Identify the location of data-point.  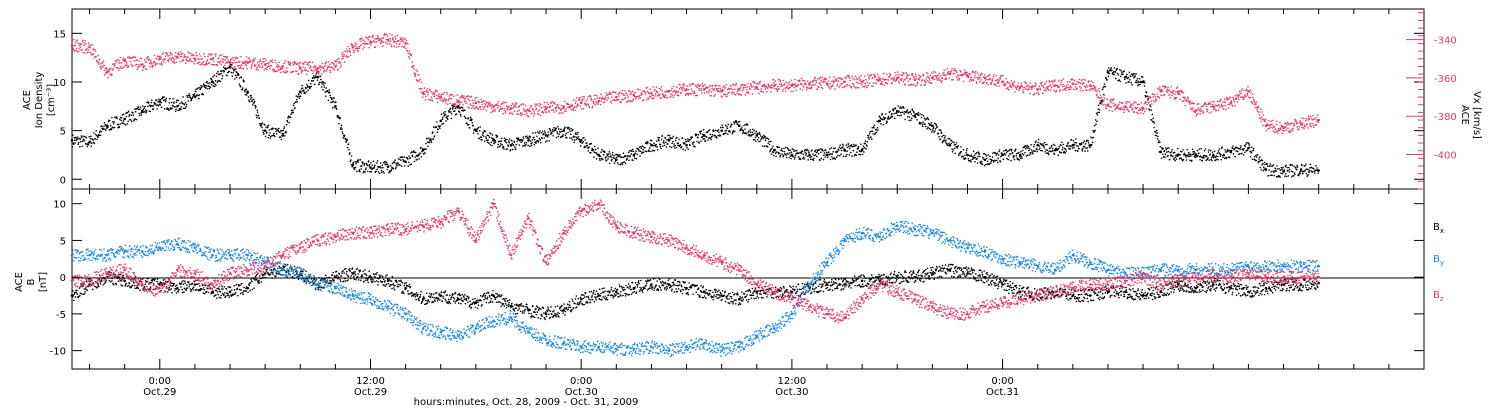
(212, 82).